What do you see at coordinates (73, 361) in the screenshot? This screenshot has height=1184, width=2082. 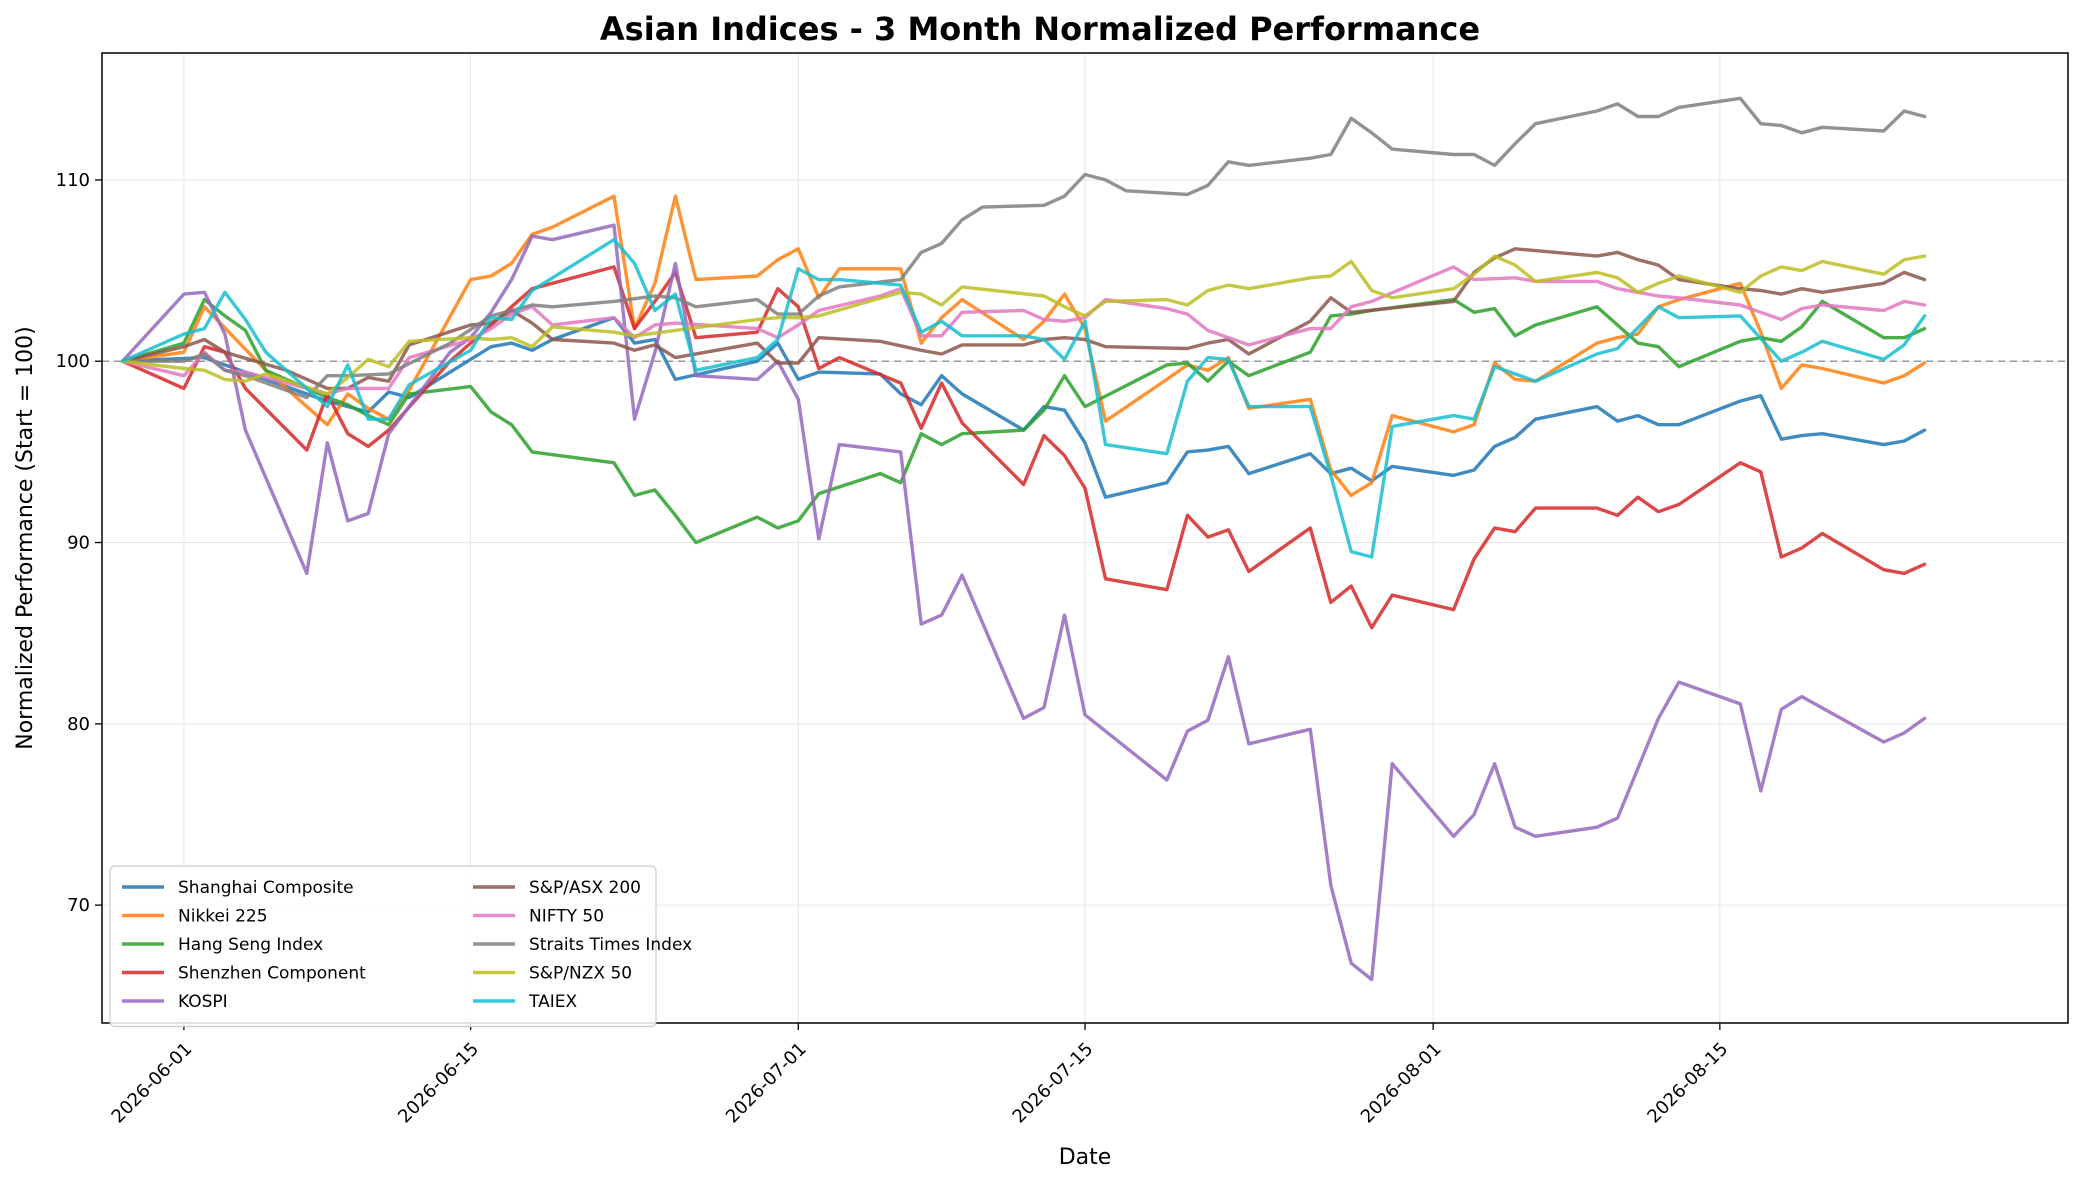 I see `y-tick-label: 100` at bounding box center [73, 361].